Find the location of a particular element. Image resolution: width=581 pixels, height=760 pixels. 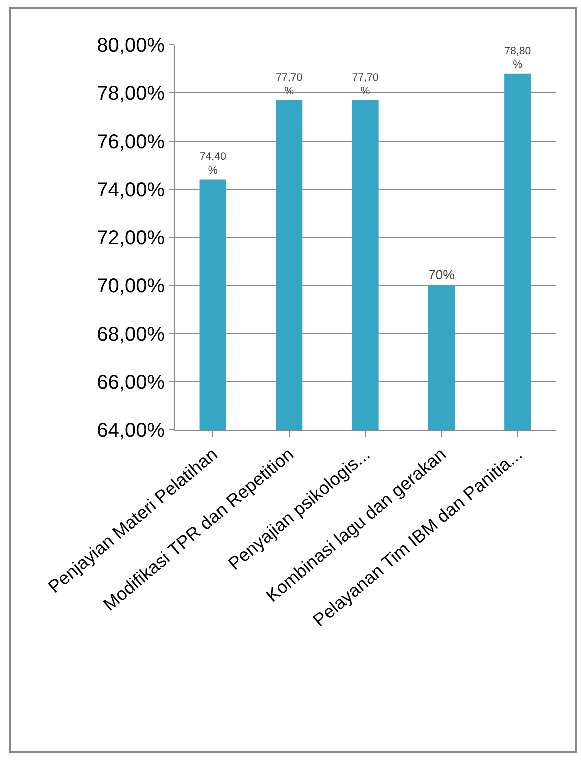

y-tick-label: 80,00% is located at coordinates (131, 46).